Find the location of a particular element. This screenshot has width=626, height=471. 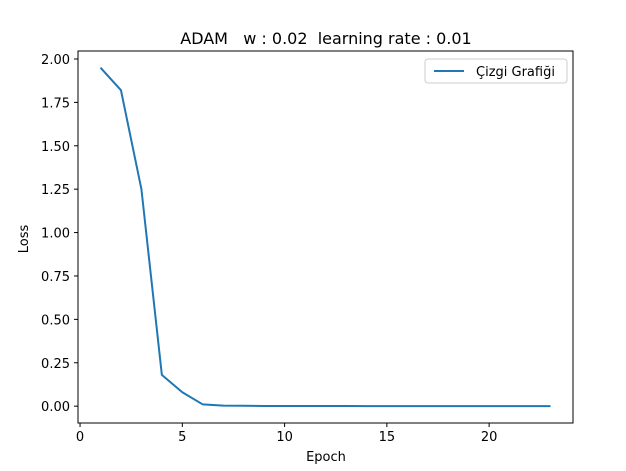

y-tick-label: 0.25 is located at coordinates (55, 364).